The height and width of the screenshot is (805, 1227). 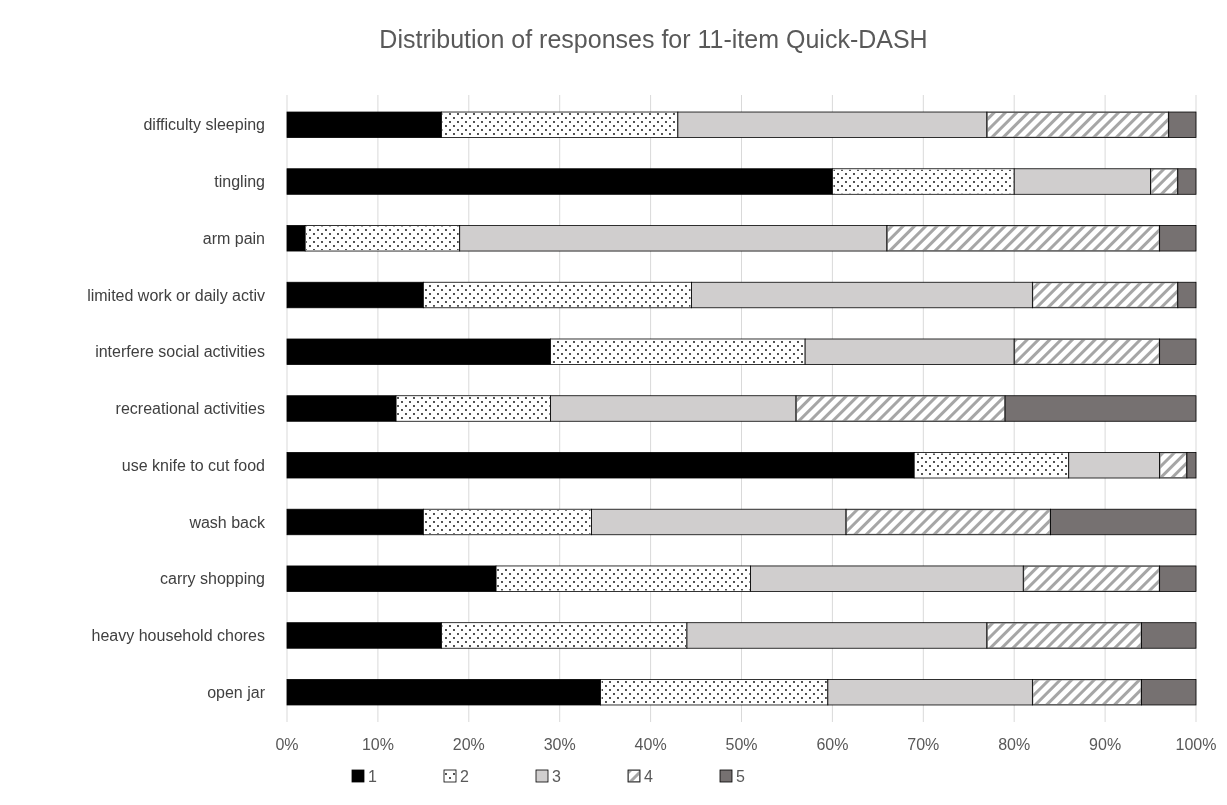 What do you see at coordinates (227, 522) in the screenshot?
I see `y-tick-label: wash back` at bounding box center [227, 522].